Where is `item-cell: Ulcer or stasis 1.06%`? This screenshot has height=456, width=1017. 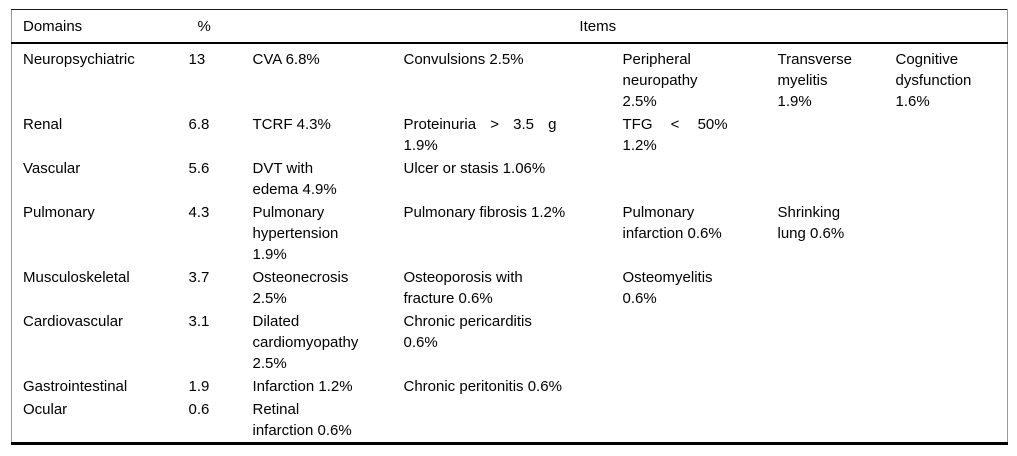
item-cell: Ulcer or stasis 1.06% is located at coordinates (474, 168).